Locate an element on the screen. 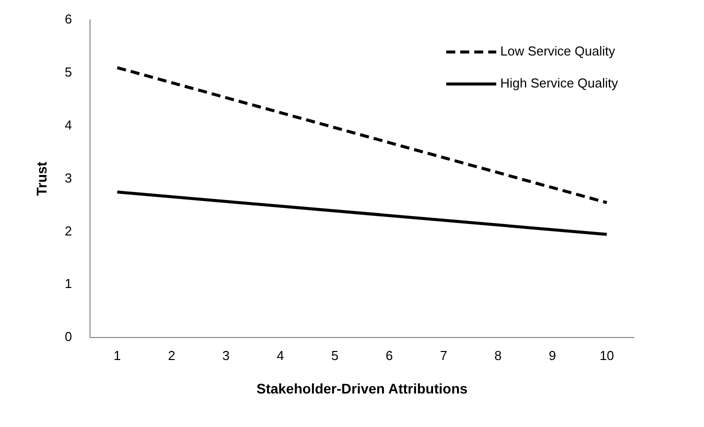 This screenshot has height=427, width=704. x-tick-label: 2 is located at coordinates (172, 355).